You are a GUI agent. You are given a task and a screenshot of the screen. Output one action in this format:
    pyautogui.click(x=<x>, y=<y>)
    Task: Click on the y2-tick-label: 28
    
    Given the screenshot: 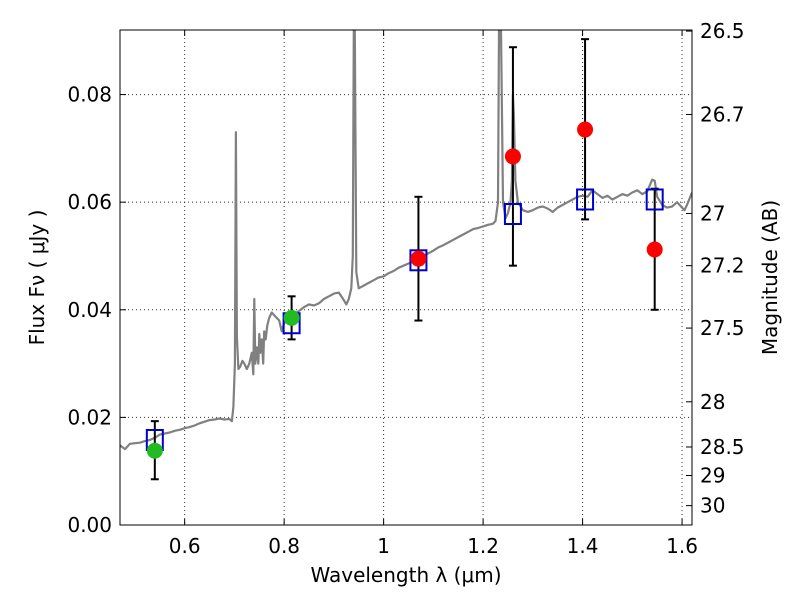 What is the action you would take?
    pyautogui.click(x=712, y=402)
    